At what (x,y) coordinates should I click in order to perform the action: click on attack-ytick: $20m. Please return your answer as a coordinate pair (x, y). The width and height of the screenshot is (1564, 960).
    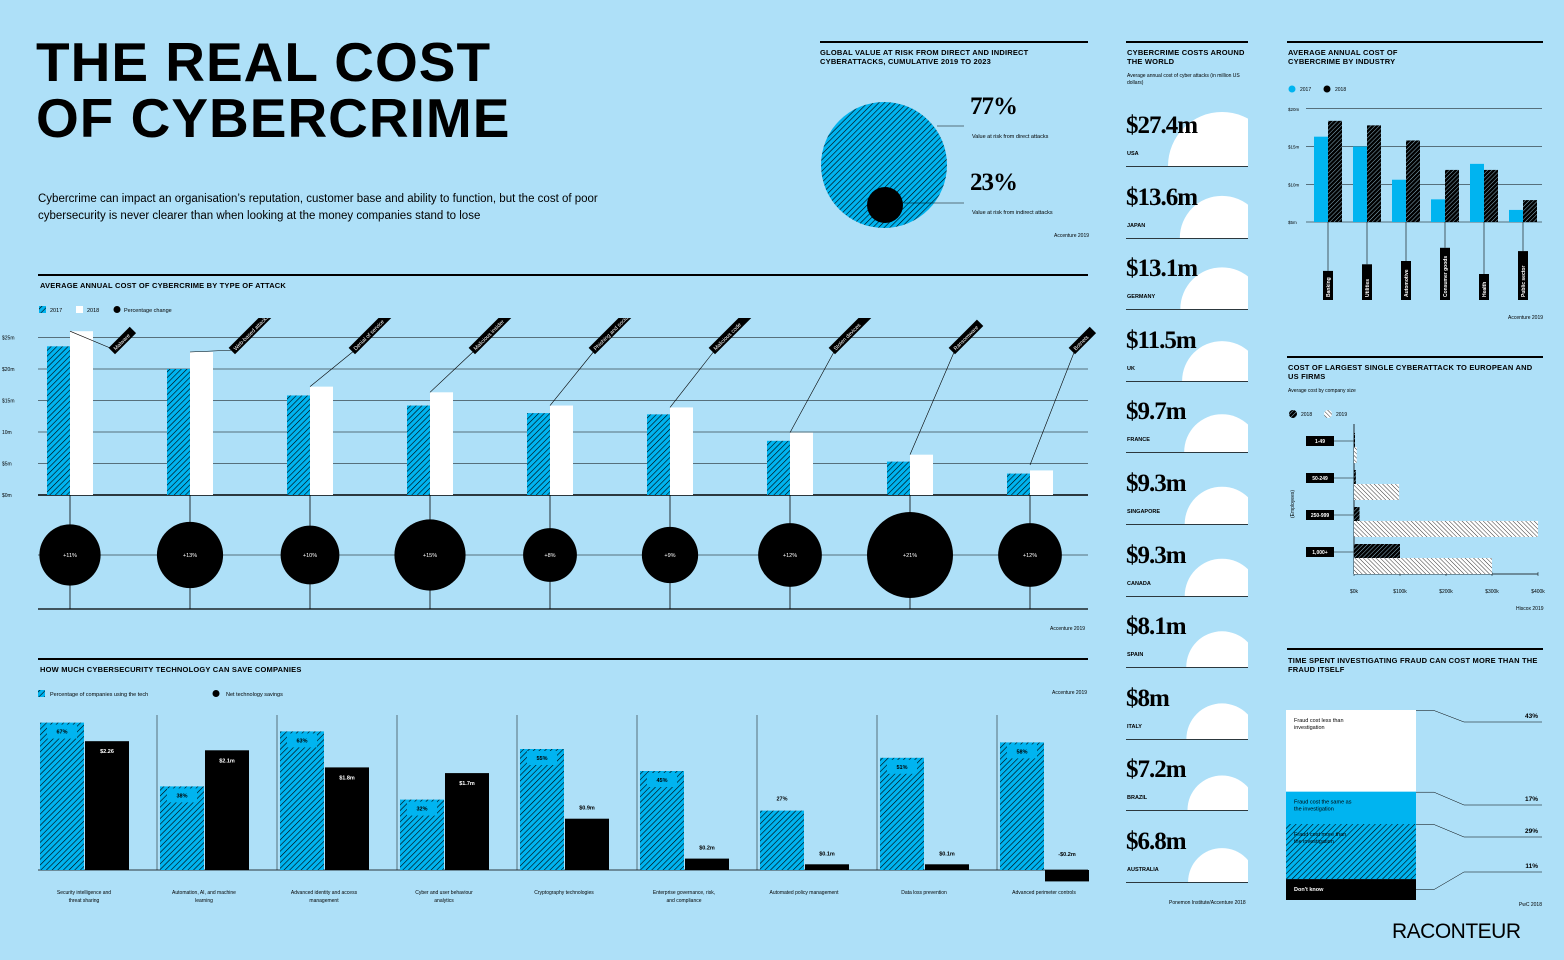
    Looking at the image, I should click on (8, 370).